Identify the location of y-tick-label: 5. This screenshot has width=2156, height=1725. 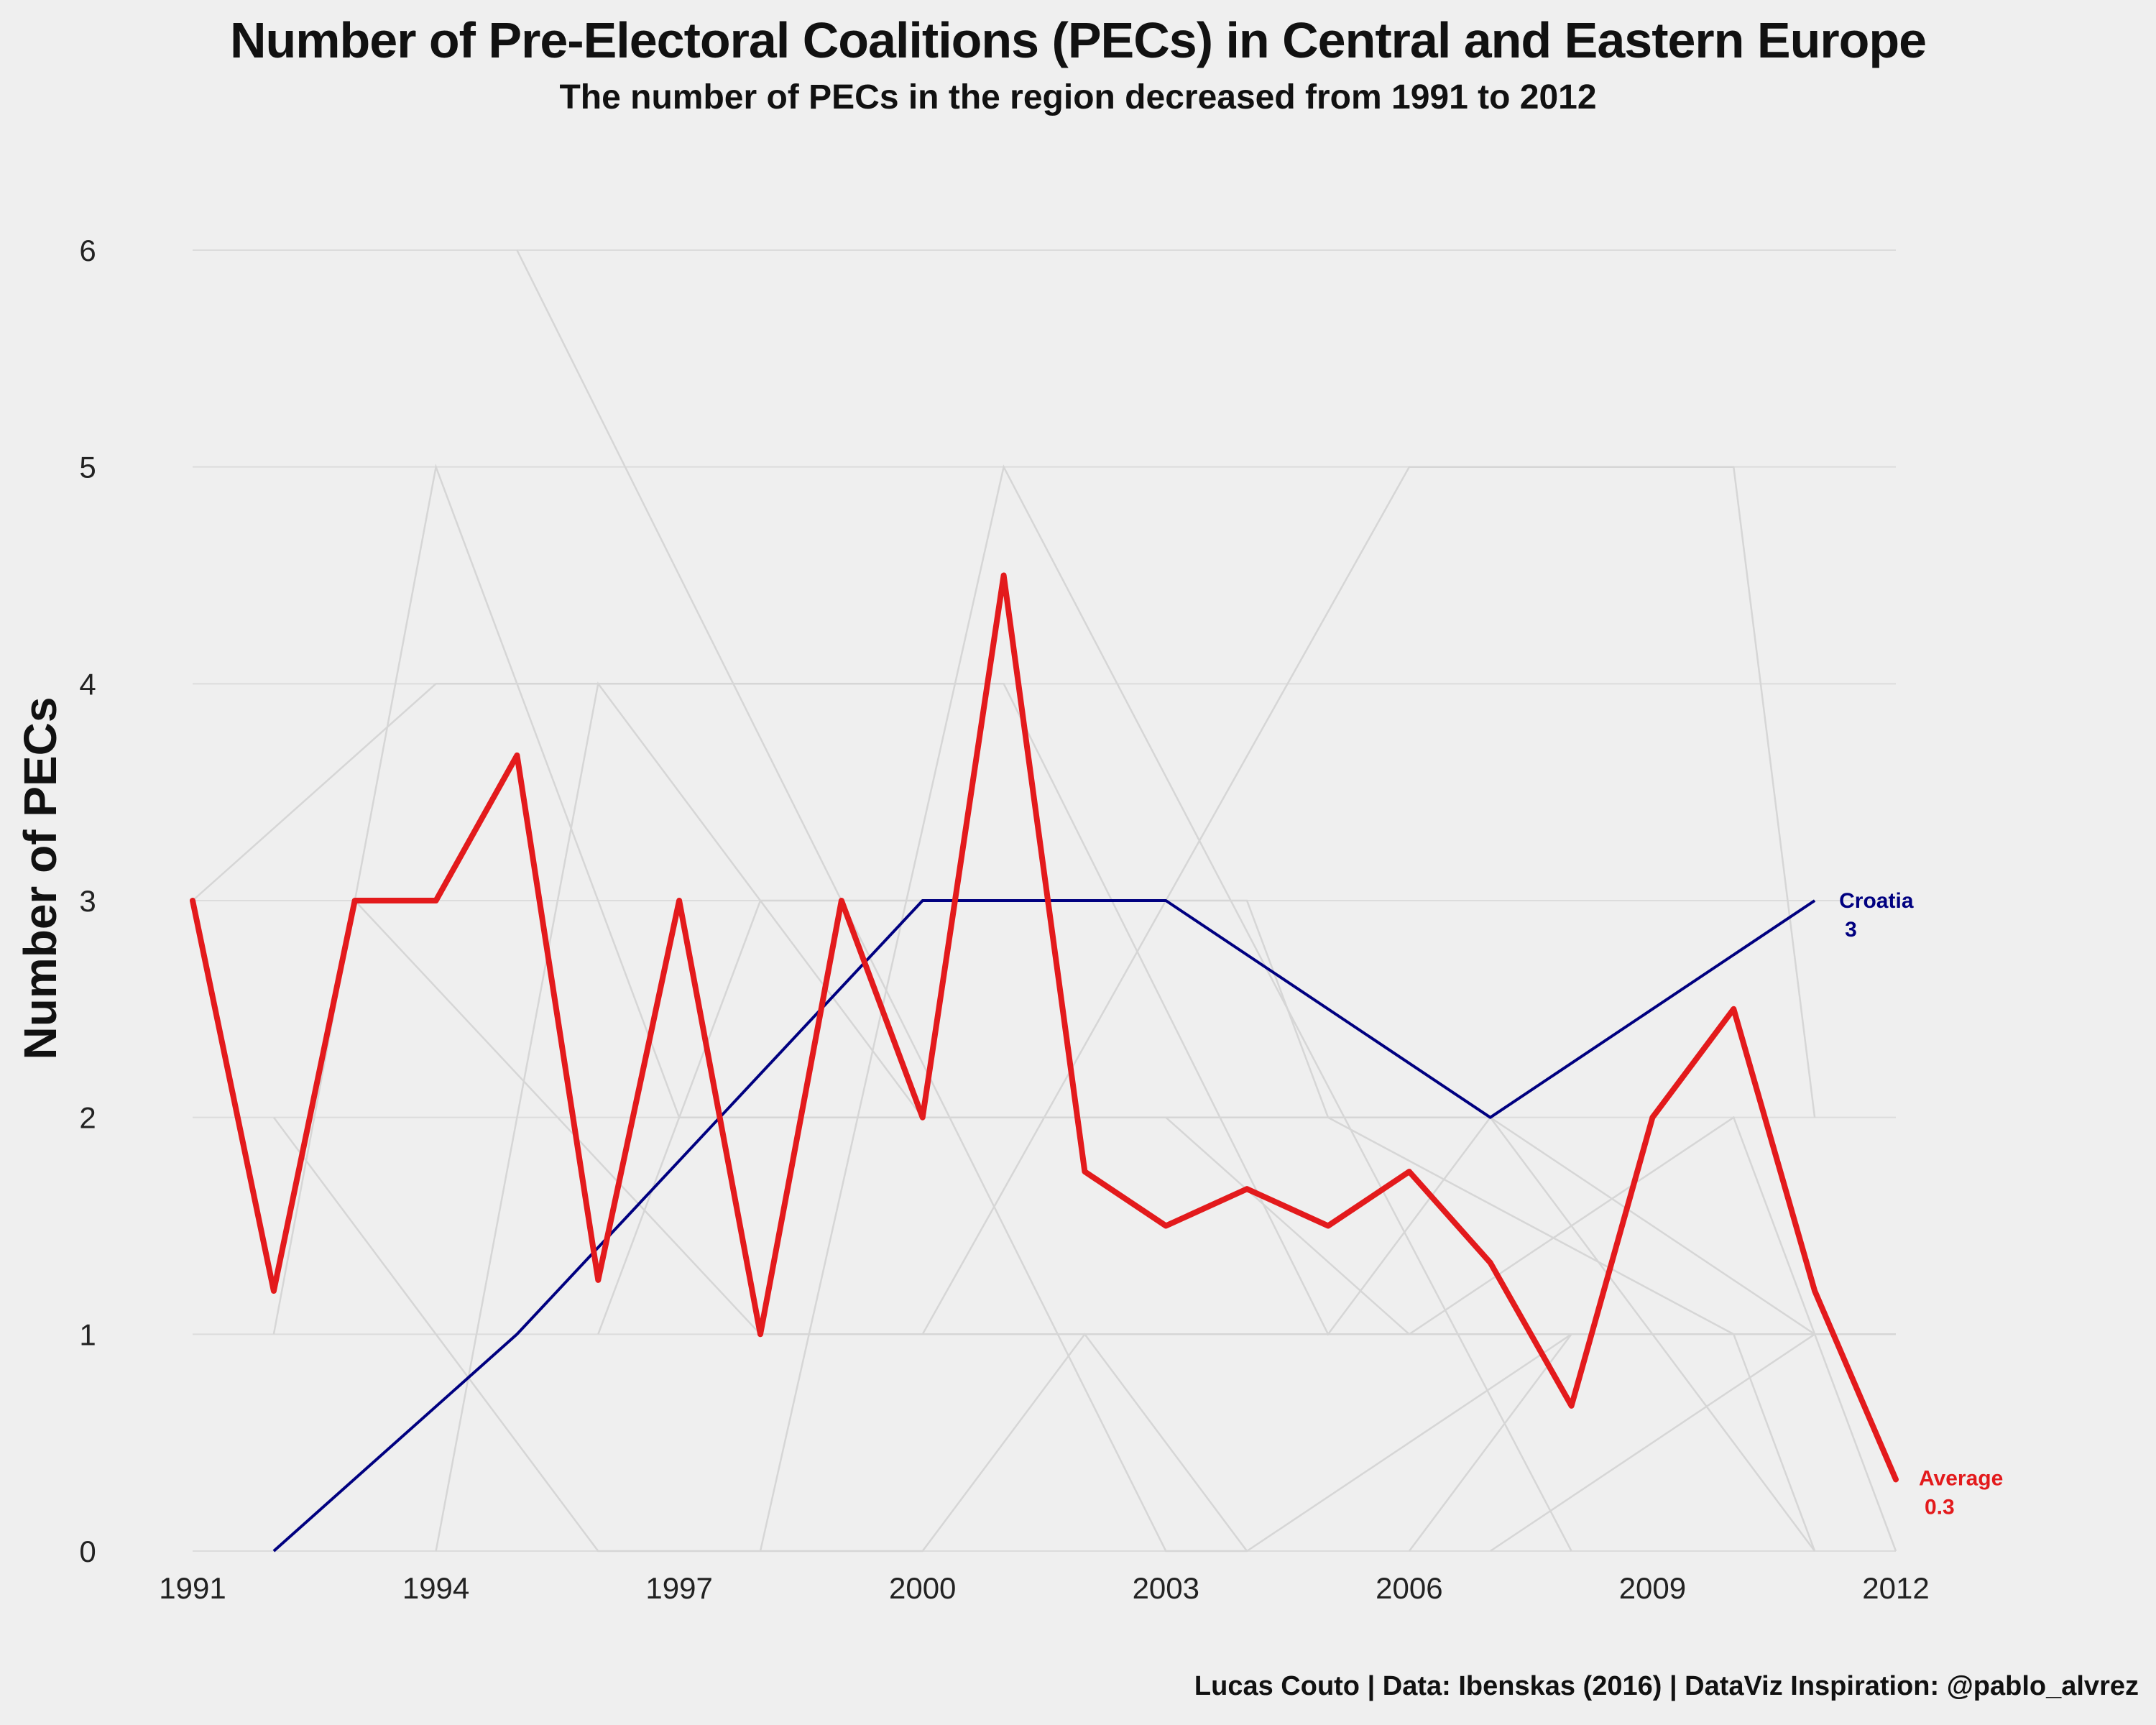
(87, 467).